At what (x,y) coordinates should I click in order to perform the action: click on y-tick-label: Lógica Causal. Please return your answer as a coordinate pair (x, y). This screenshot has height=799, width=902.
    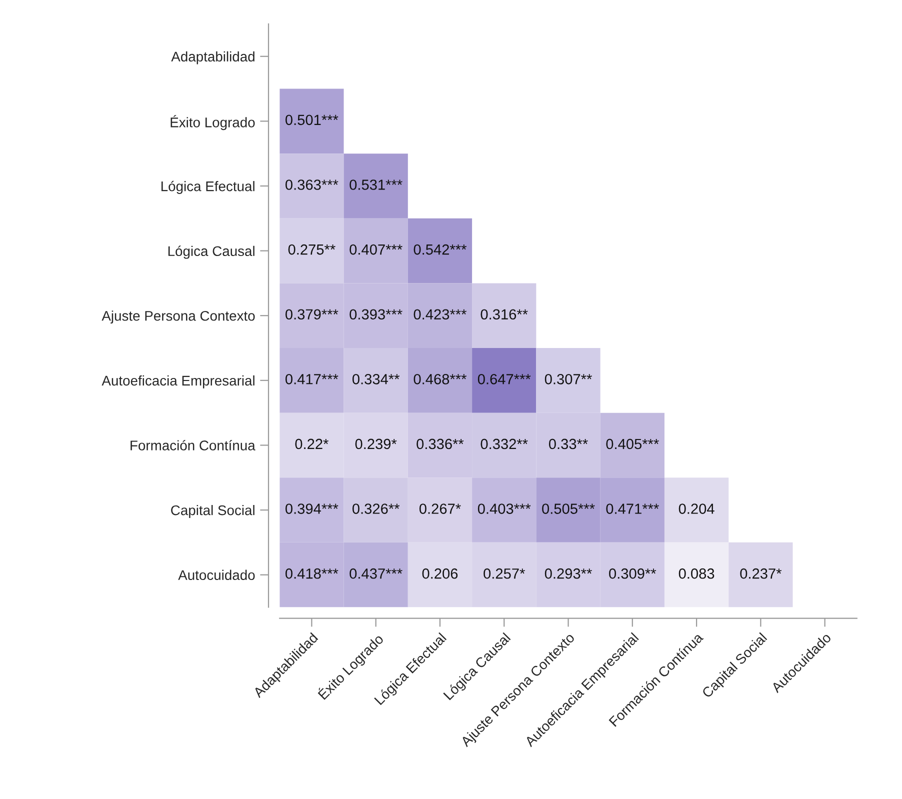
    Looking at the image, I should click on (211, 252).